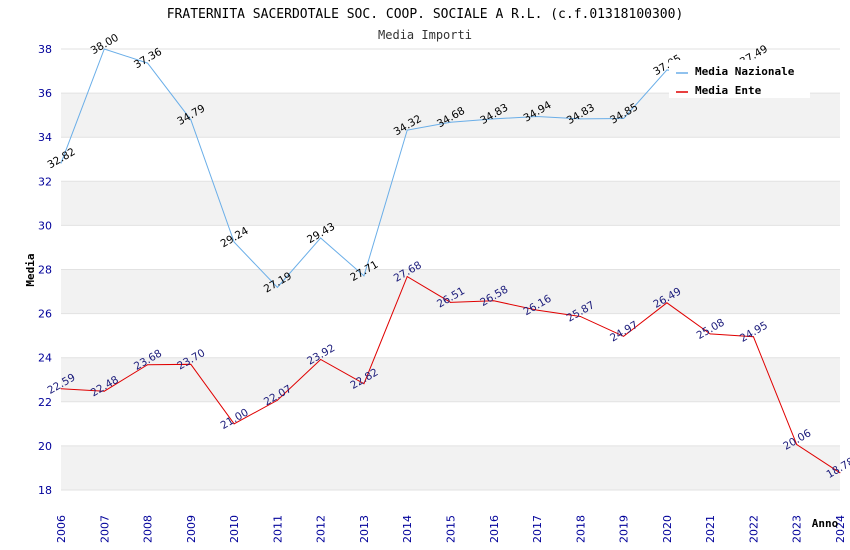 The image size is (850, 550). Describe the element at coordinates (407, 529) in the screenshot. I see `x-tick-label: 2014` at that location.